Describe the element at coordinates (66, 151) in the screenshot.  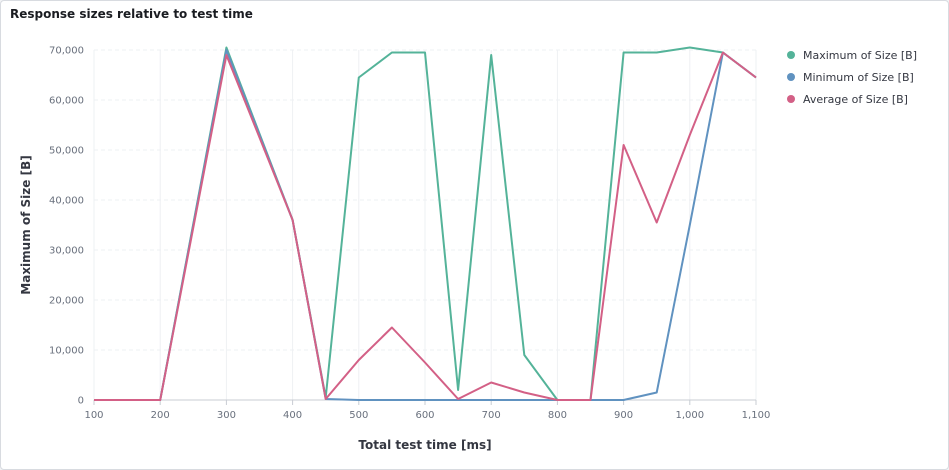
I see `y-tick-label: 50,000` at that location.